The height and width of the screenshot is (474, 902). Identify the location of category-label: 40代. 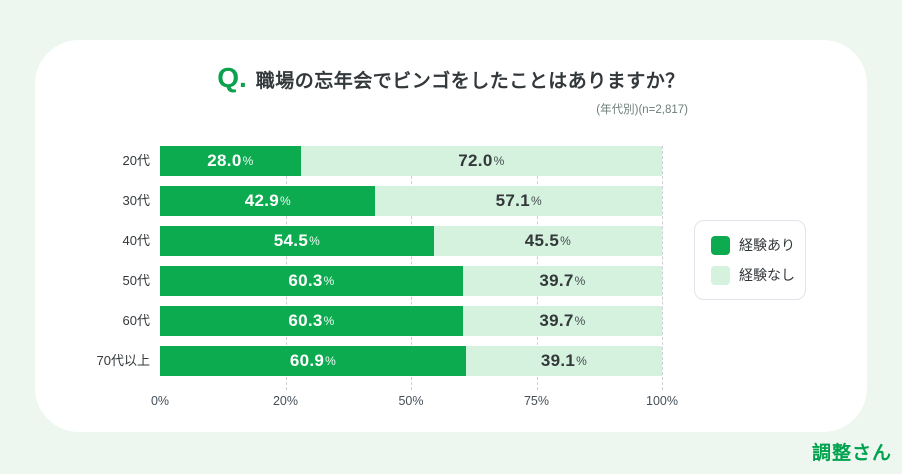
(136, 240).